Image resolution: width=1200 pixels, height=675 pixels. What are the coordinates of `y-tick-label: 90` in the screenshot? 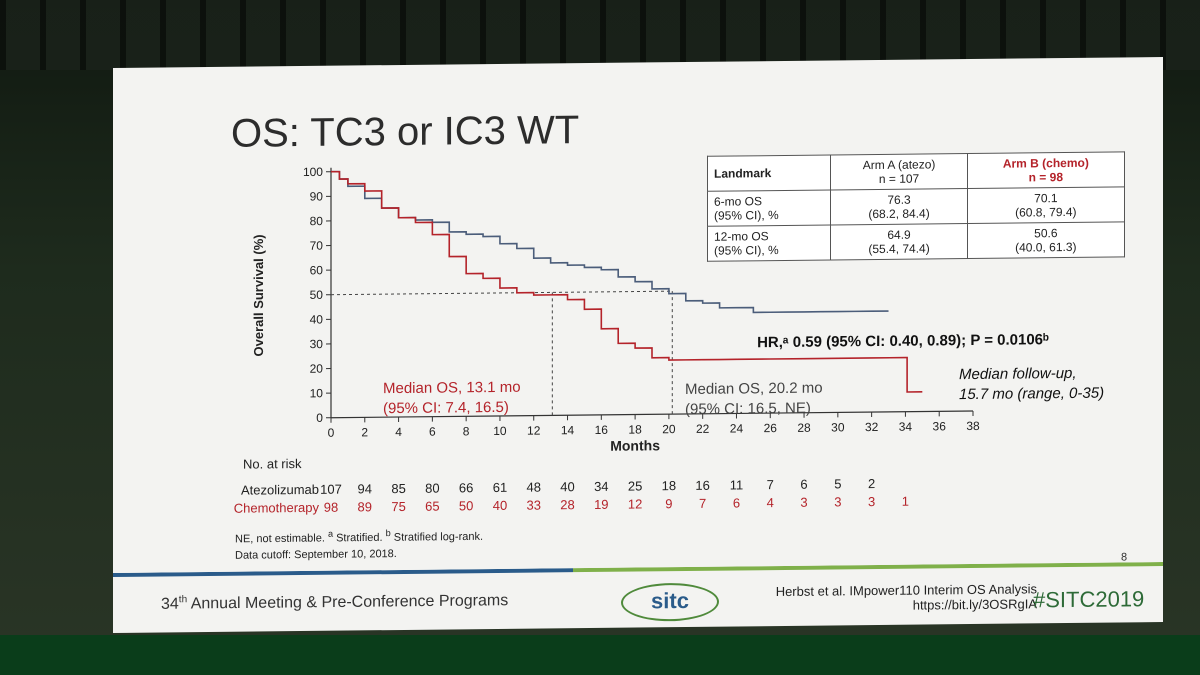 It's located at (317, 196).